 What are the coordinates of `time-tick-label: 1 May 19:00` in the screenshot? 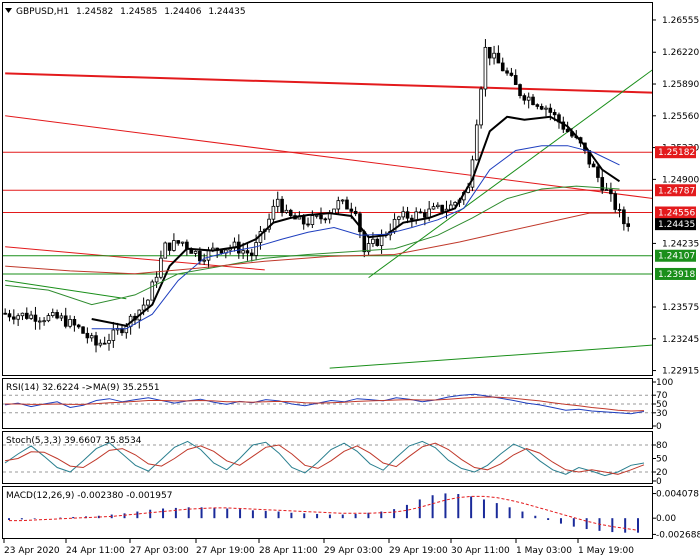 It's located at (606, 551).